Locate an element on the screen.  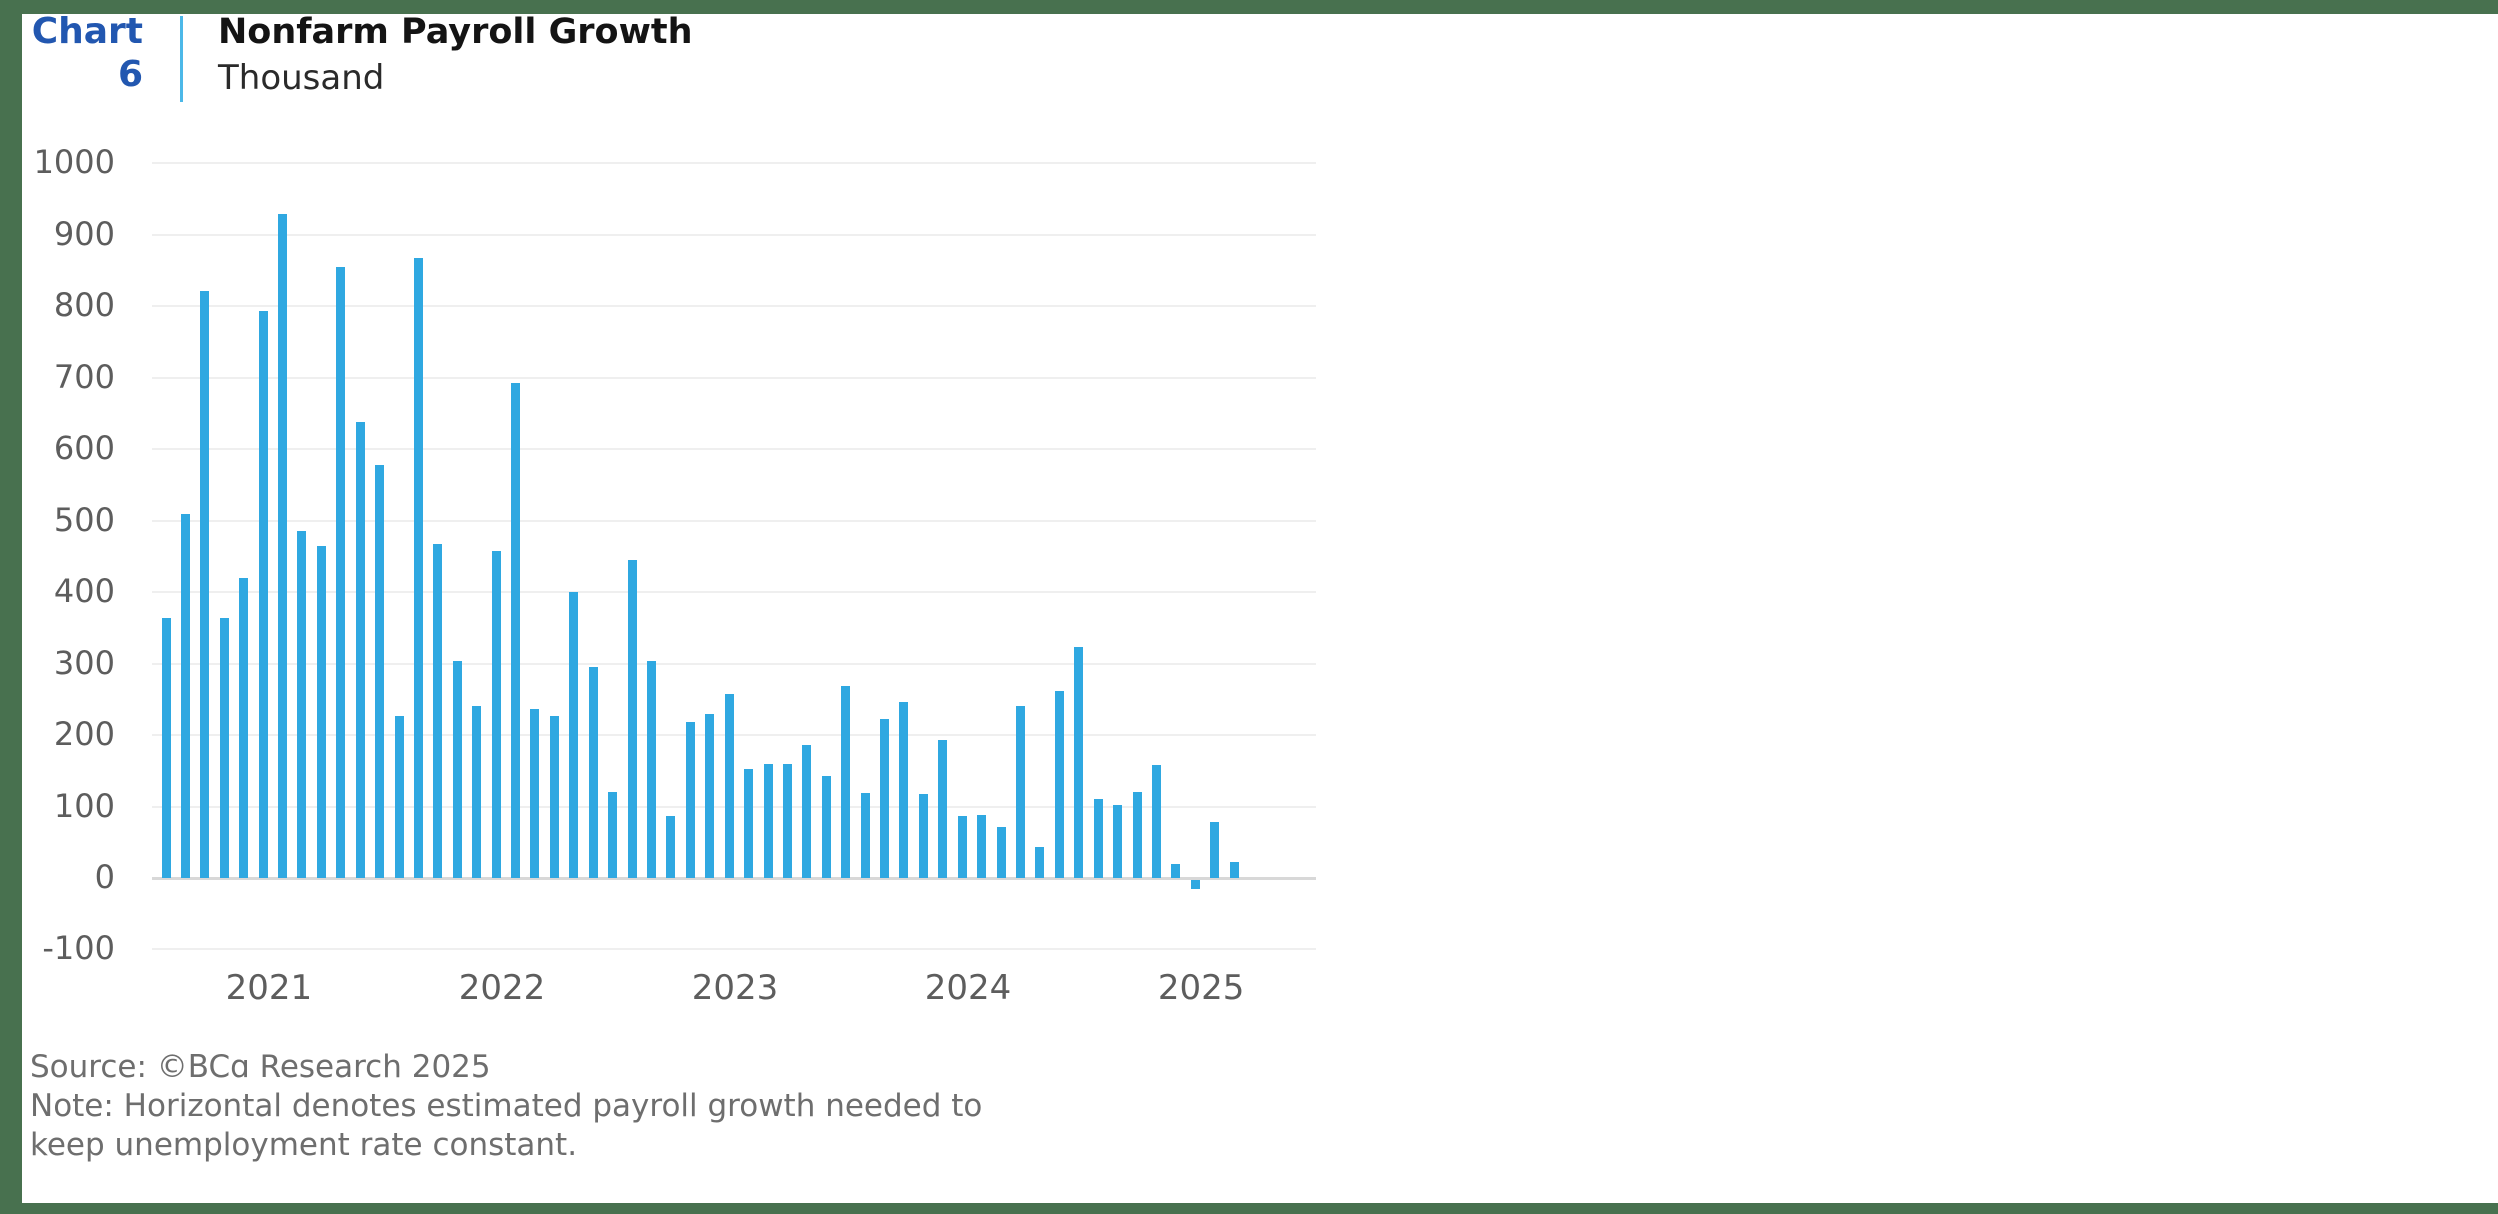
y-axis-tick-label: 400 is located at coordinates (84, 591).